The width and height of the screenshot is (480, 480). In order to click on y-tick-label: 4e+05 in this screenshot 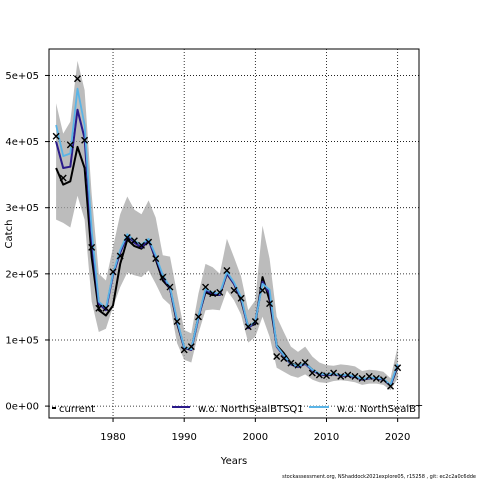, I will do `click(22, 142)`.